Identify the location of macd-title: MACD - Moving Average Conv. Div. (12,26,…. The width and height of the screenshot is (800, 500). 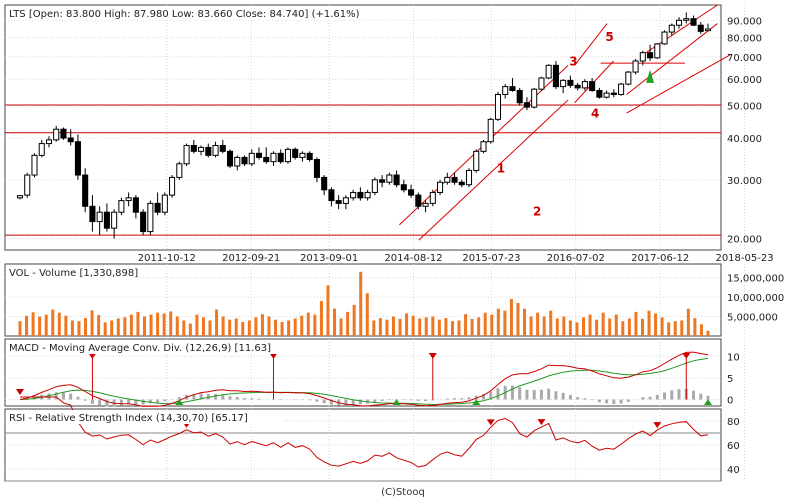
(140, 348).